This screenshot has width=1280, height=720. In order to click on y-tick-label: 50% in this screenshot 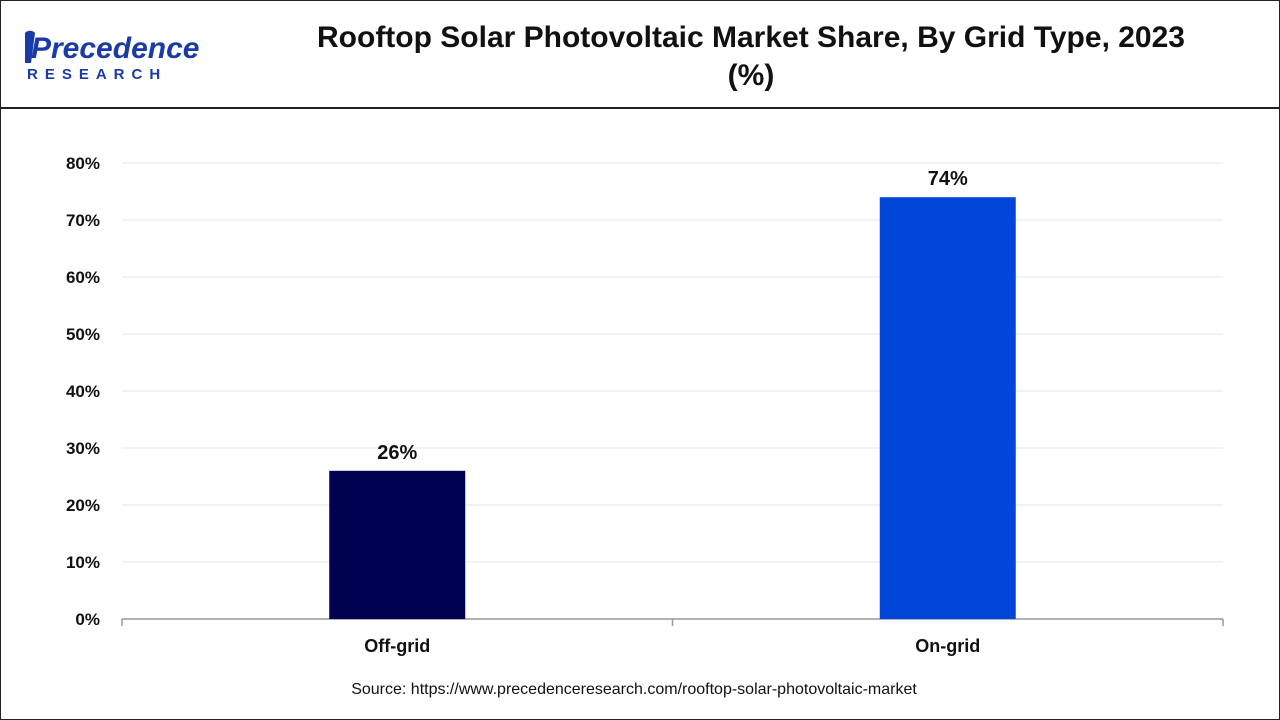, I will do `click(83, 334)`.